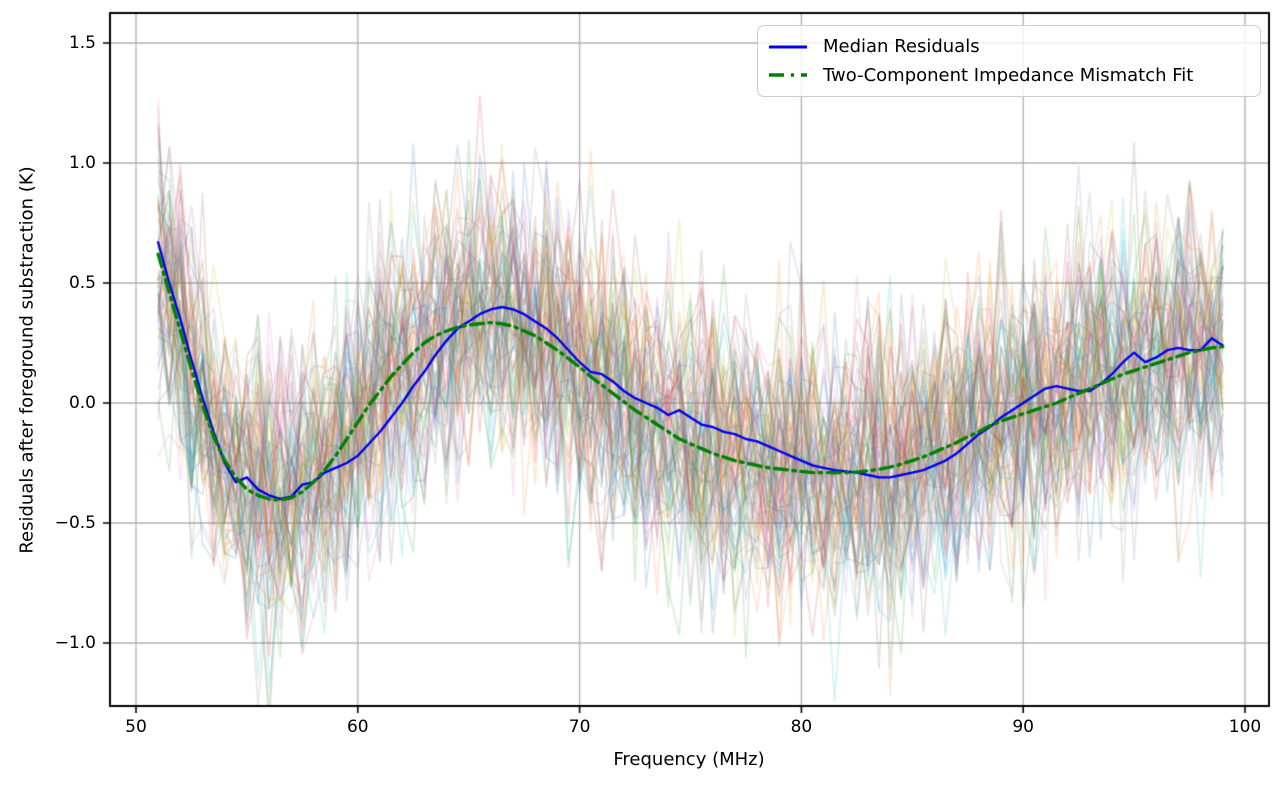 This screenshot has width=1286, height=785. What do you see at coordinates (1245, 727) in the screenshot?
I see `x-tick-label: 100` at bounding box center [1245, 727].